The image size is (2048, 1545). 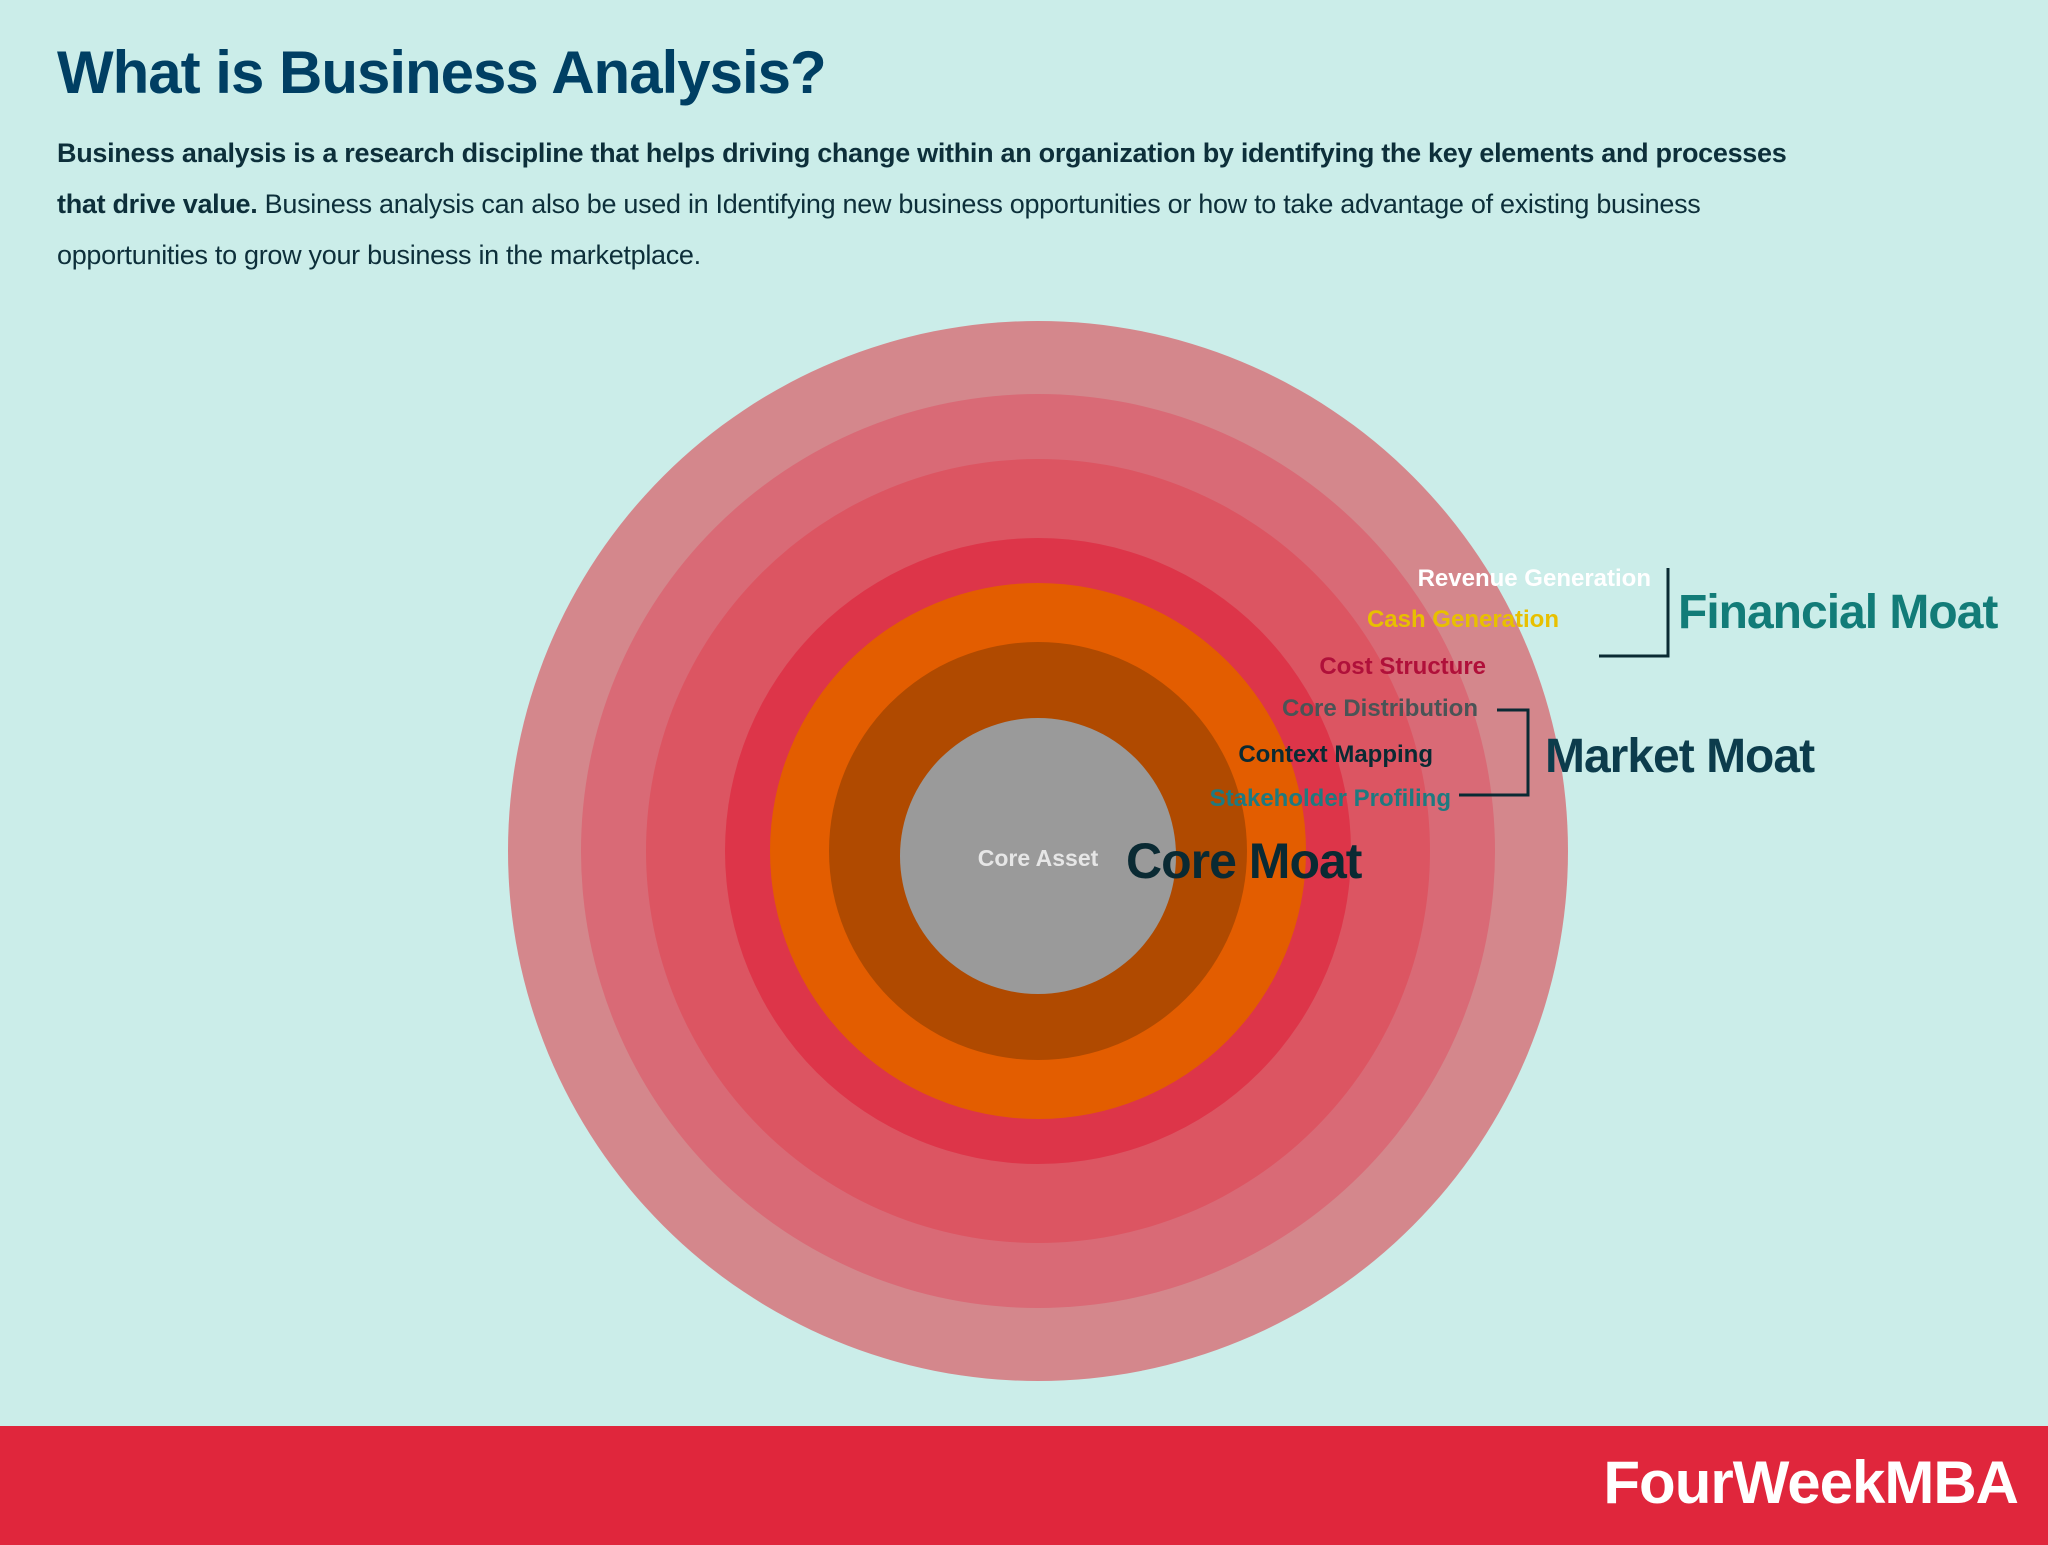 What do you see at coordinates (1330, 798) in the screenshot?
I see `layer-stakeholder-profiling: Stakeholder Profiling` at bounding box center [1330, 798].